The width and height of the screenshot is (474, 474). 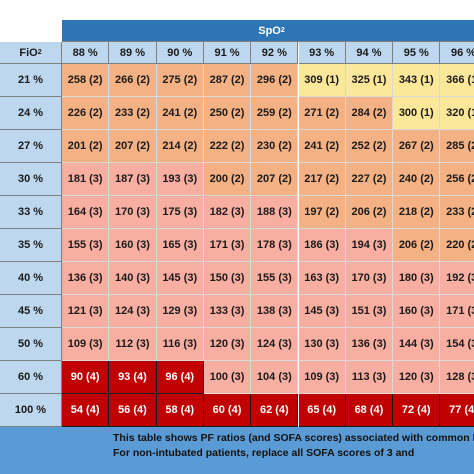 I want to click on cell: 155 (3), so click(x=86, y=245).